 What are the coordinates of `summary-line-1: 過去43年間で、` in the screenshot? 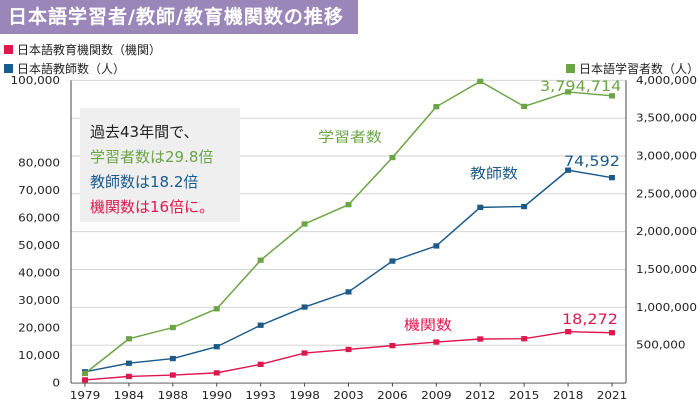 It's located at (144, 132).